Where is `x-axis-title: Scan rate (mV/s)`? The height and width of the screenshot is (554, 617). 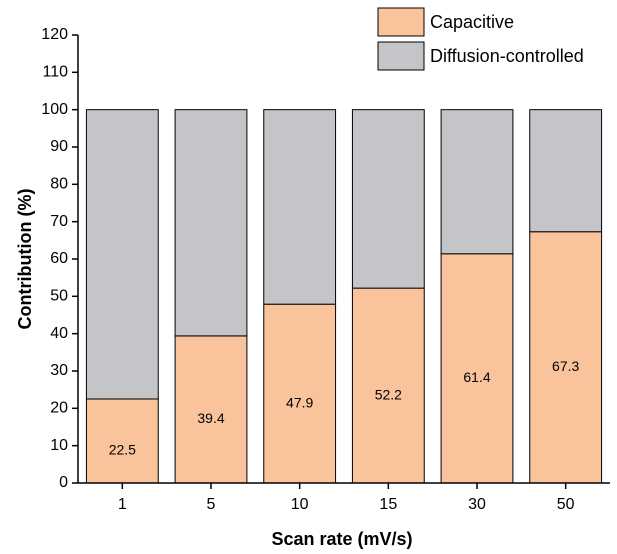 x-axis-title: Scan rate (mV/s) is located at coordinates (341, 539).